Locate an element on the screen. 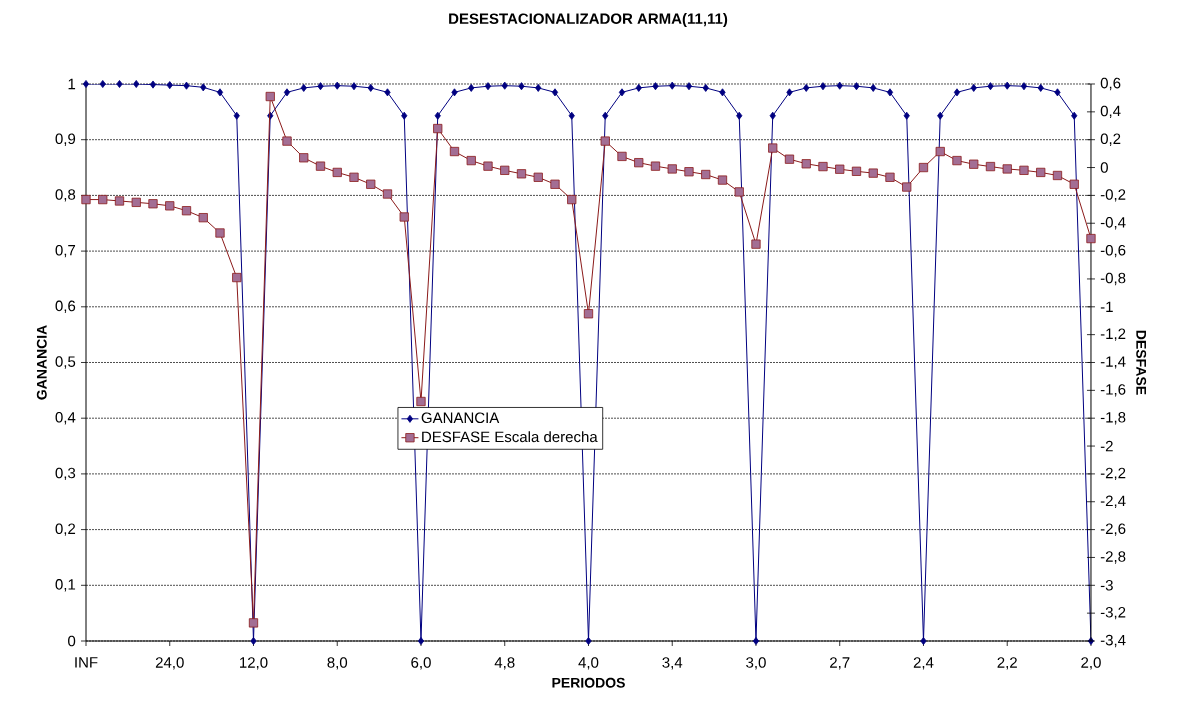 The height and width of the screenshot is (707, 1183). x-tick-label: 4,8 is located at coordinates (504, 663).